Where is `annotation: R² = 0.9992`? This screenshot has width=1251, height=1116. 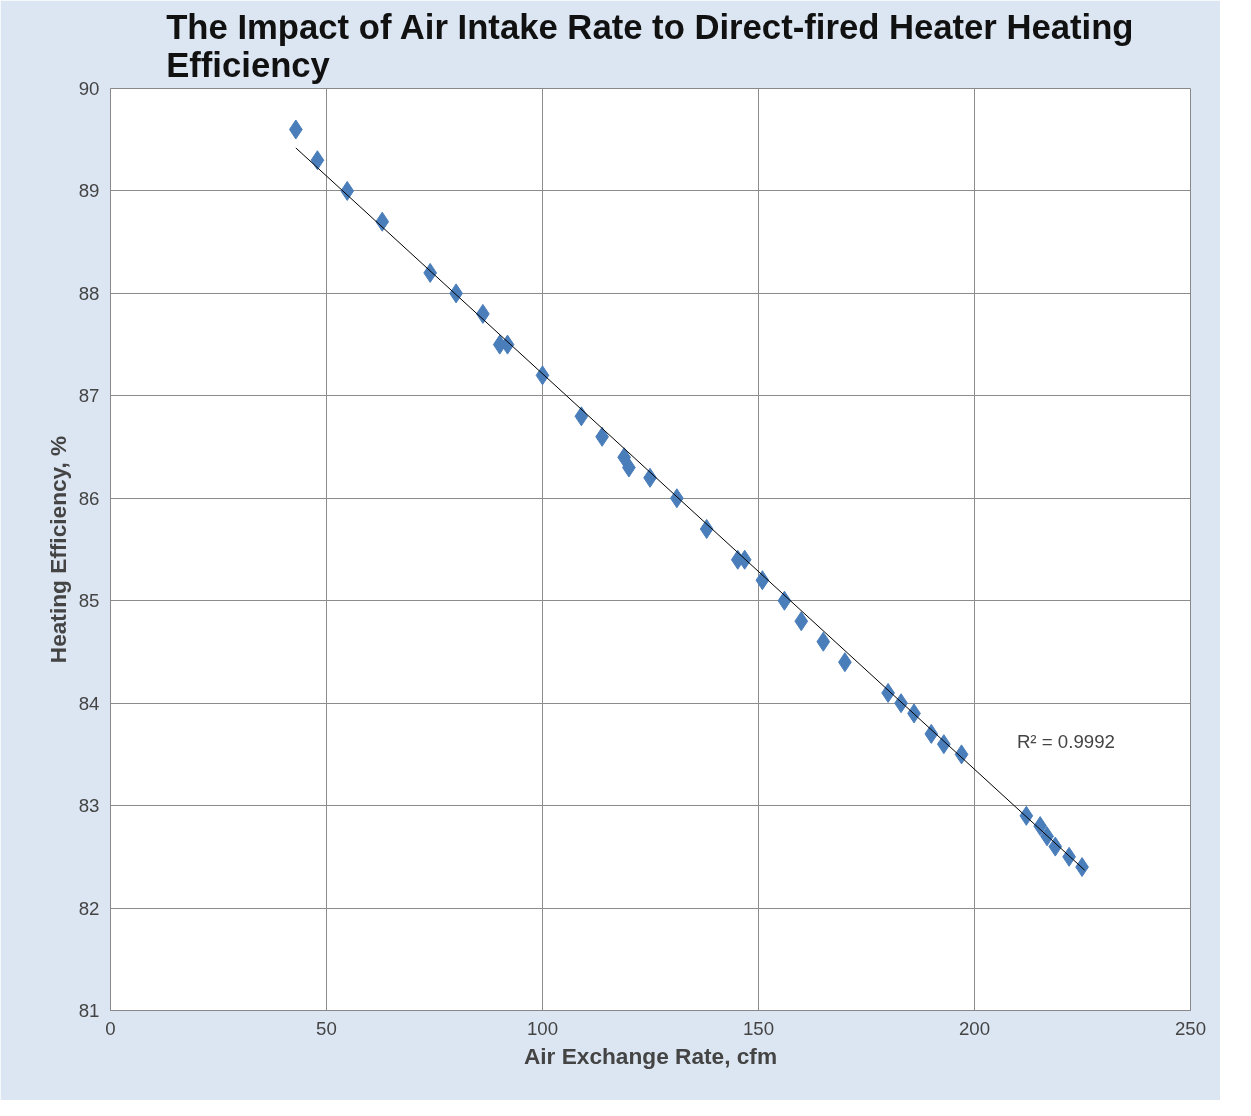
annotation: R² = 0.9992 is located at coordinates (1065, 742).